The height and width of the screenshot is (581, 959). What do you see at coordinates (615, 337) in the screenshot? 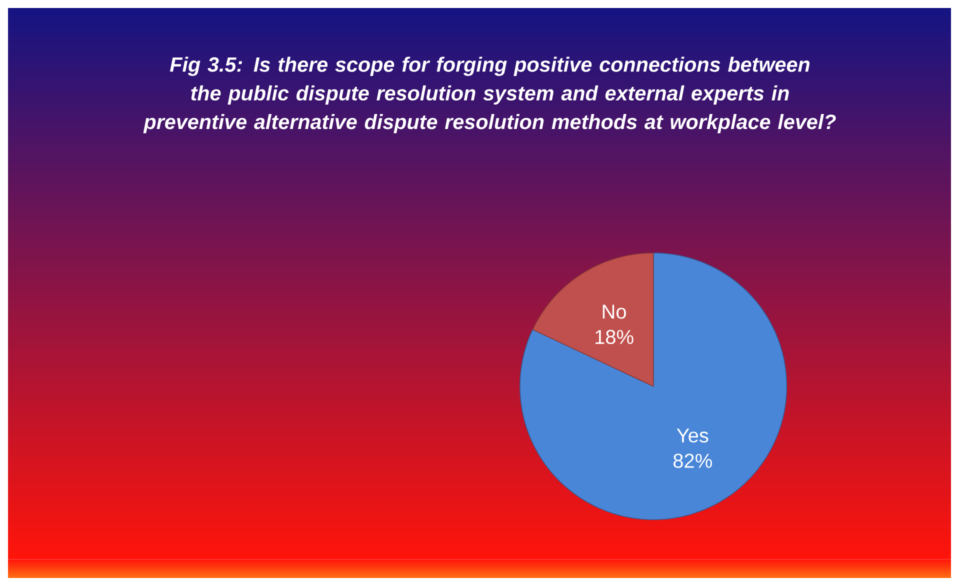
I see `data-label: 18%` at bounding box center [615, 337].